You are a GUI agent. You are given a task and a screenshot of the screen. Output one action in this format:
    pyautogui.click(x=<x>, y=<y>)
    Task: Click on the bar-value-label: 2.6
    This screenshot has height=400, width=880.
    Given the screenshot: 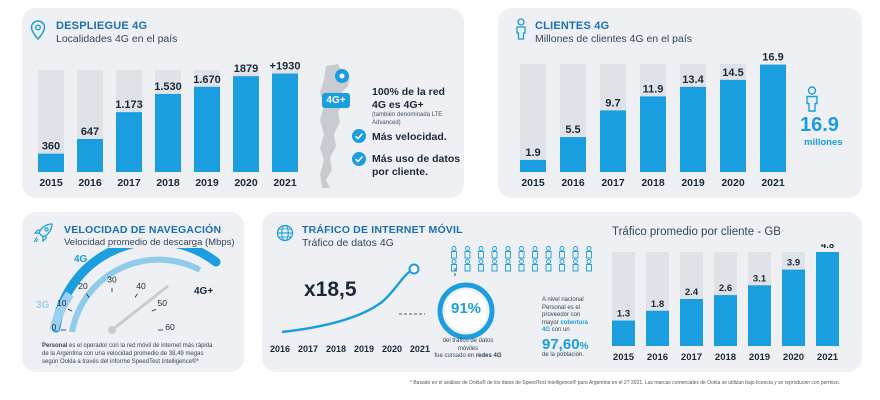 What is the action you would take?
    pyautogui.click(x=725, y=288)
    